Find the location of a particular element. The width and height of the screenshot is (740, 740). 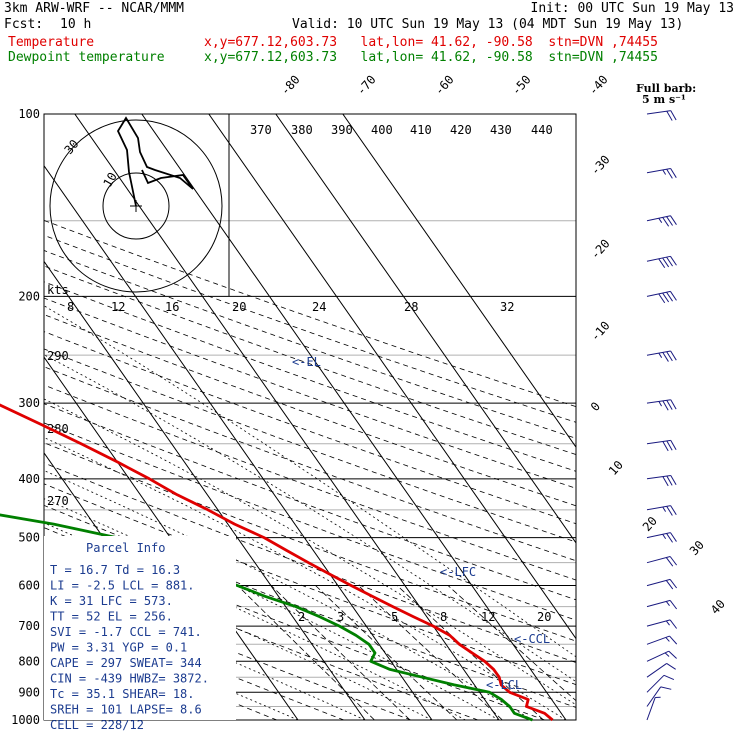

parcel-panel-background is located at coordinates (140, 628).